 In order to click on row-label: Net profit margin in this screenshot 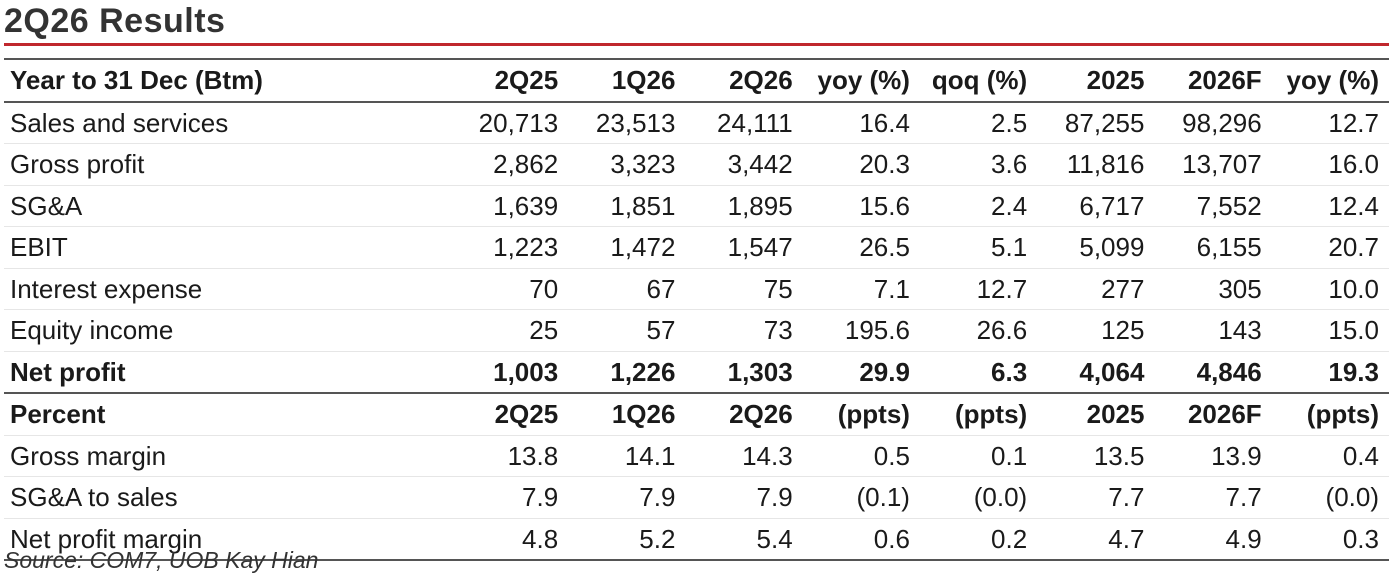, I will do `click(106, 538)`.